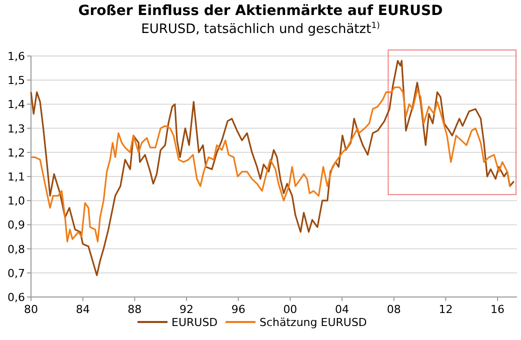 The image size is (521, 340). Describe the element at coordinates (195, 322) in the screenshot. I see `legend-label: EURUSD` at that location.